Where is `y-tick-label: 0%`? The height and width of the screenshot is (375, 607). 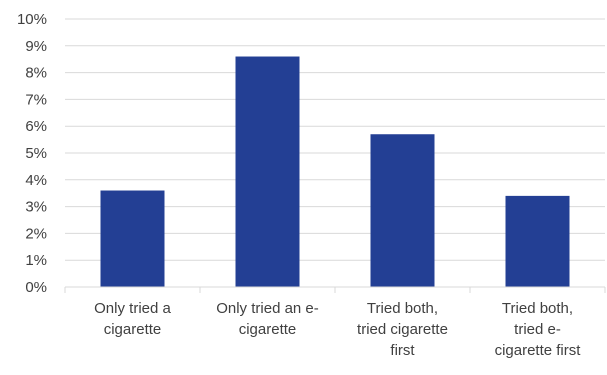
y-tick-label: 0% is located at coordinates (36, 287).